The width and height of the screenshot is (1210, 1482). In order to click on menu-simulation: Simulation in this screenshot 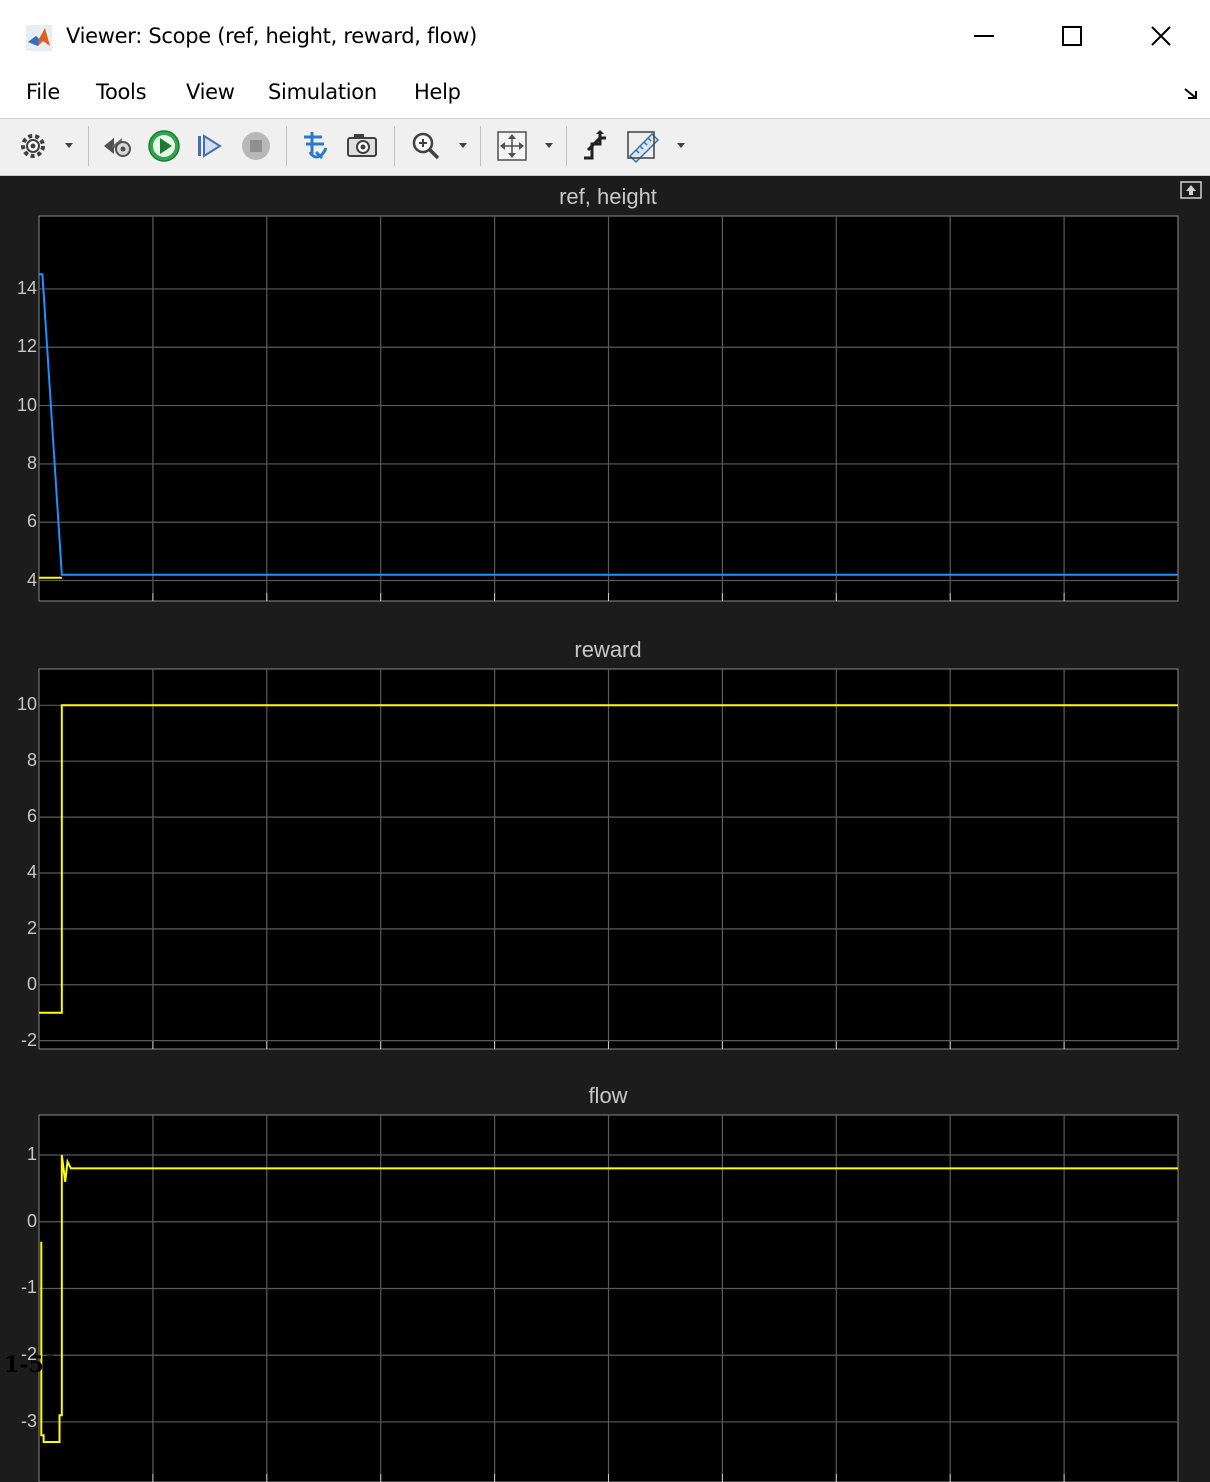, I will do `click(322, 92)`.